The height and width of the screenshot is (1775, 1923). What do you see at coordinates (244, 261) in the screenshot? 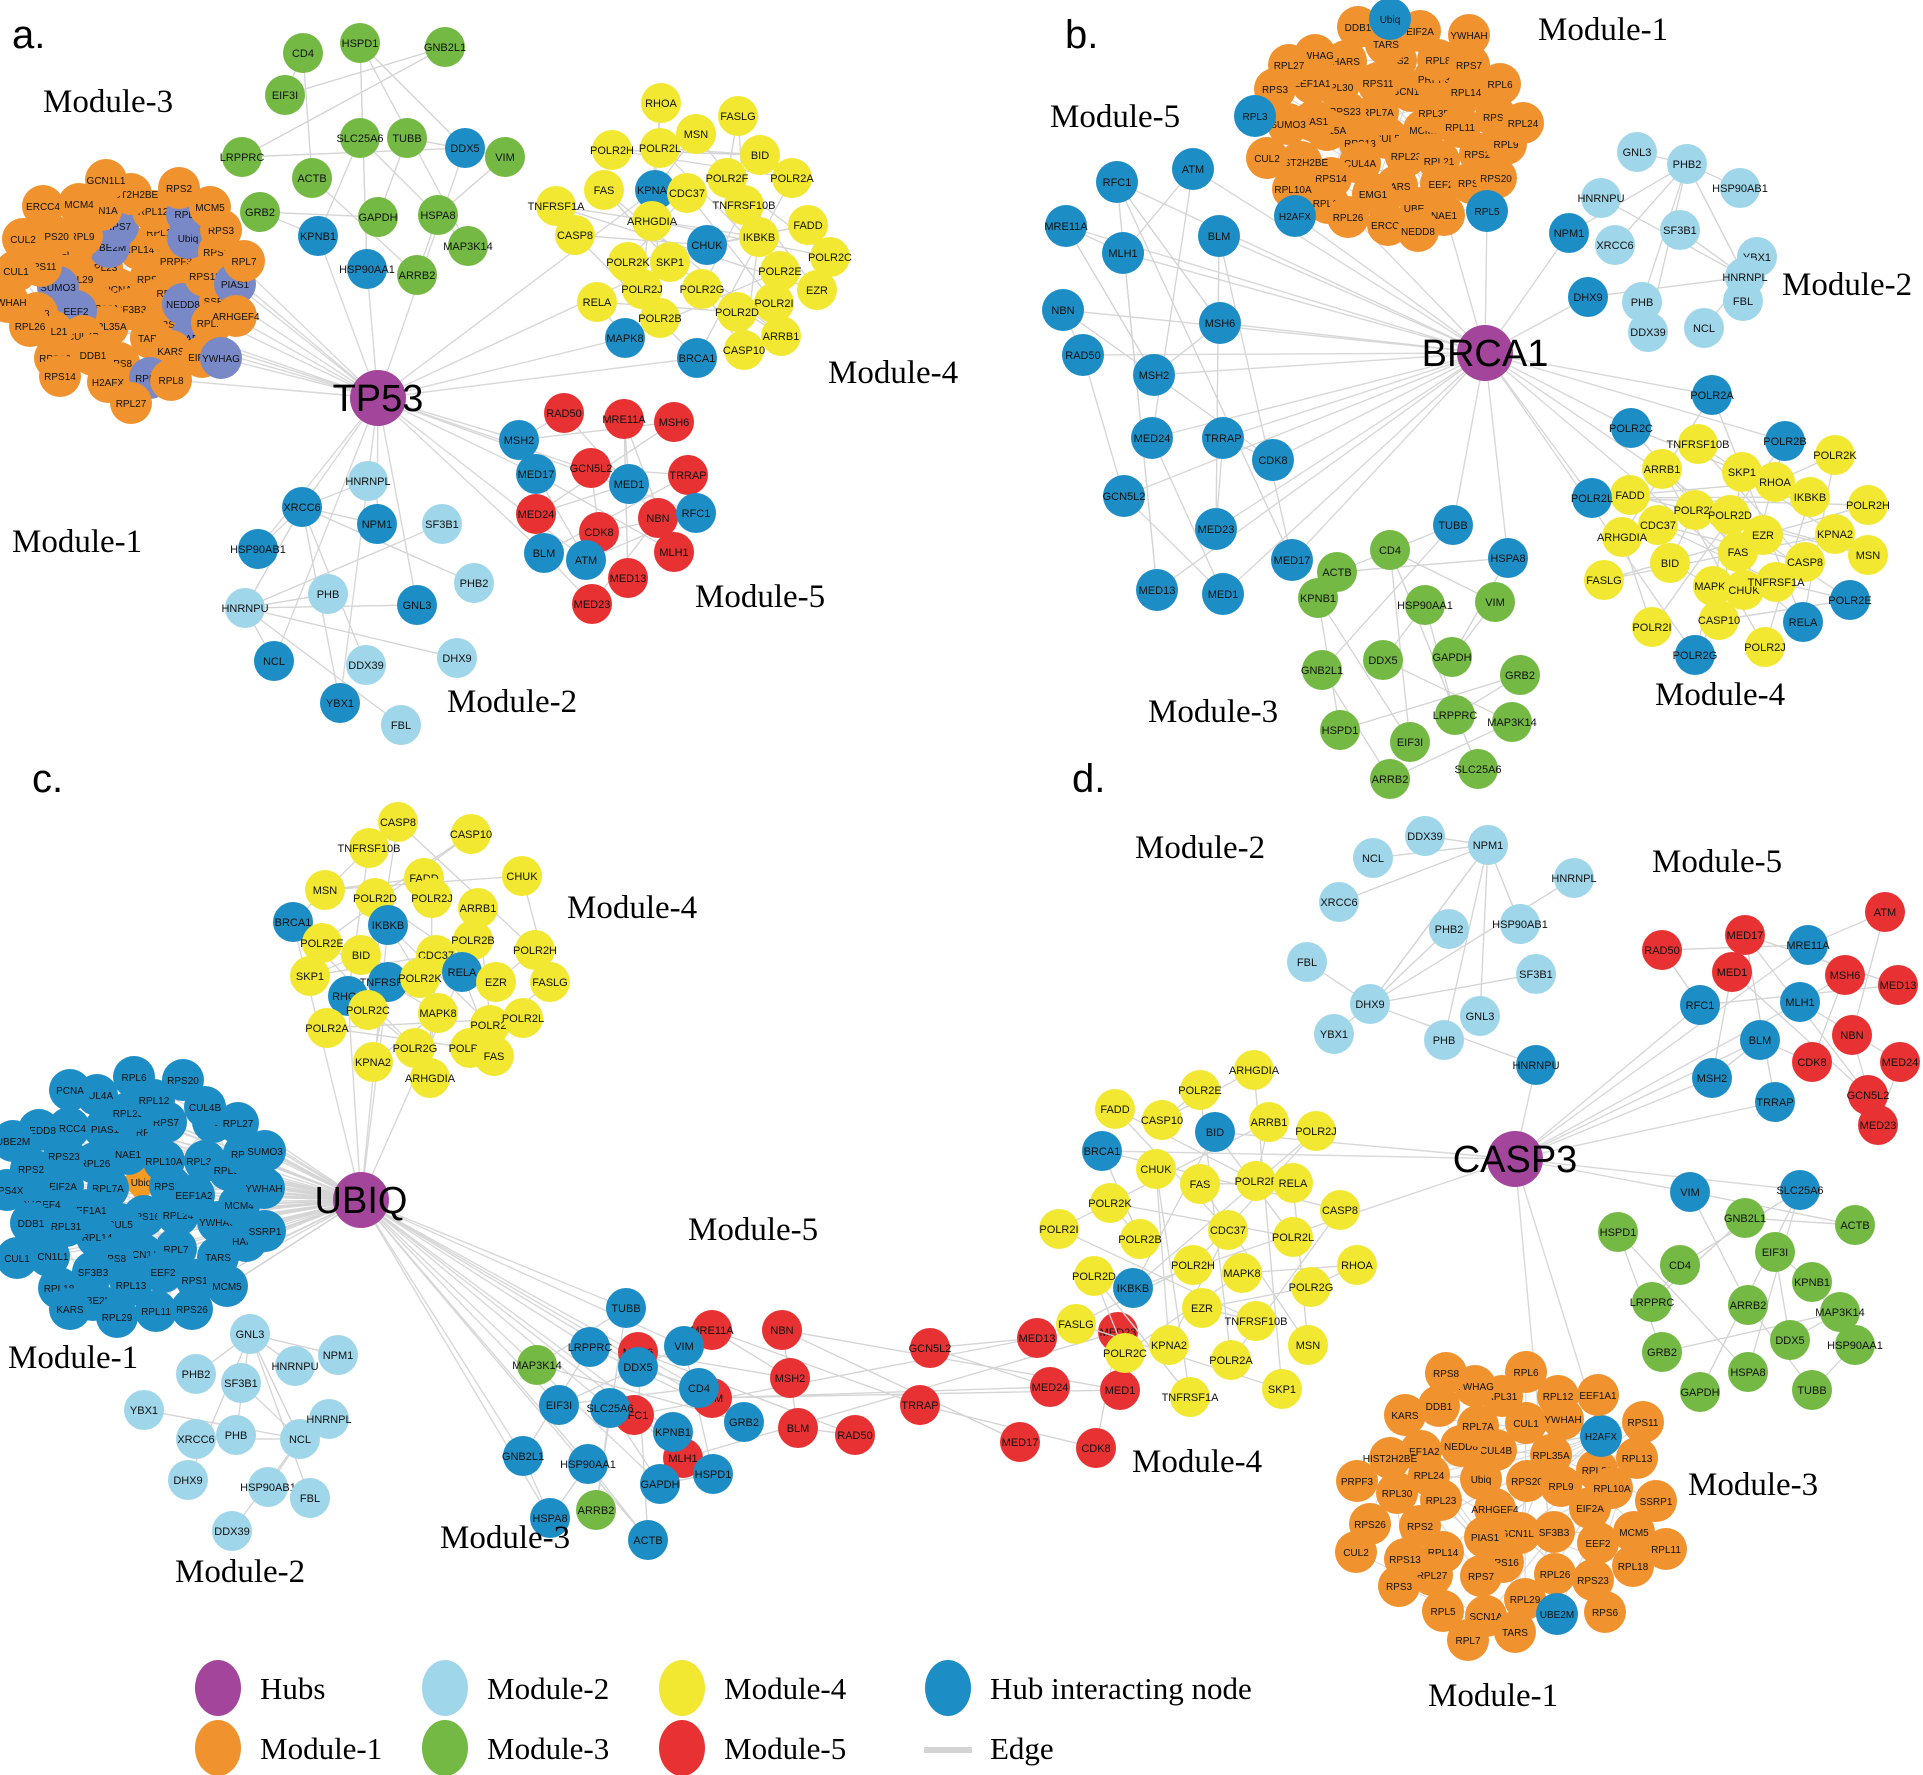
I see `node-RPL7` at bounding box center [244, 261].